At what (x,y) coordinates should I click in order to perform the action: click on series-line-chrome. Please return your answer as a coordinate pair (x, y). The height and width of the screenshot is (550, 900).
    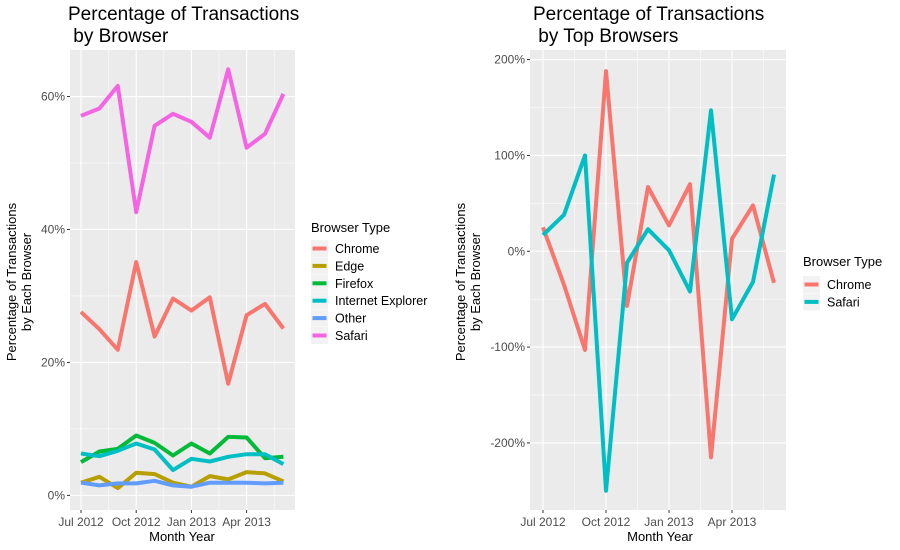
    Looking at the image, I should click on (182, 323).